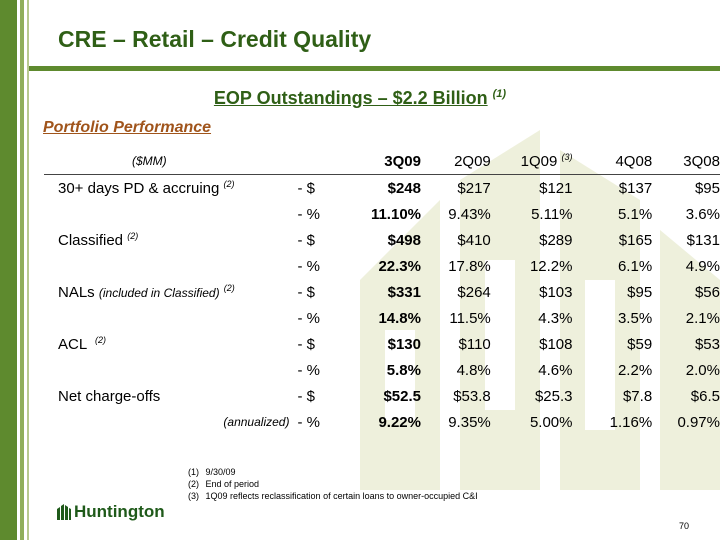 The image size is (720, 540). I want to click on table-cell: 11.5%, so click(470, 318).